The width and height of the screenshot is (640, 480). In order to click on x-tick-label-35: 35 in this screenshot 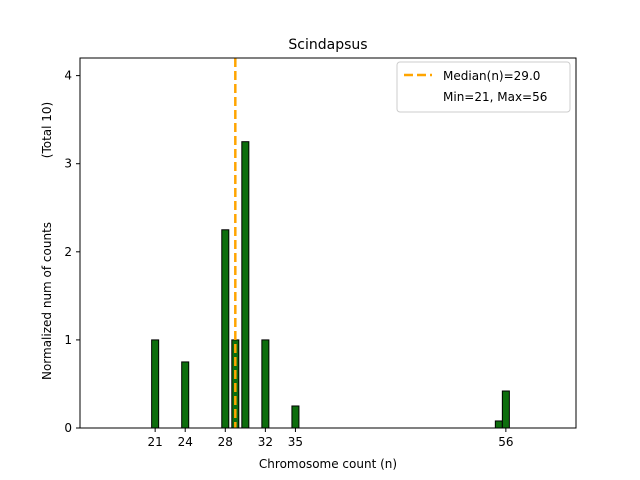, I will do `click(295, 442)`.